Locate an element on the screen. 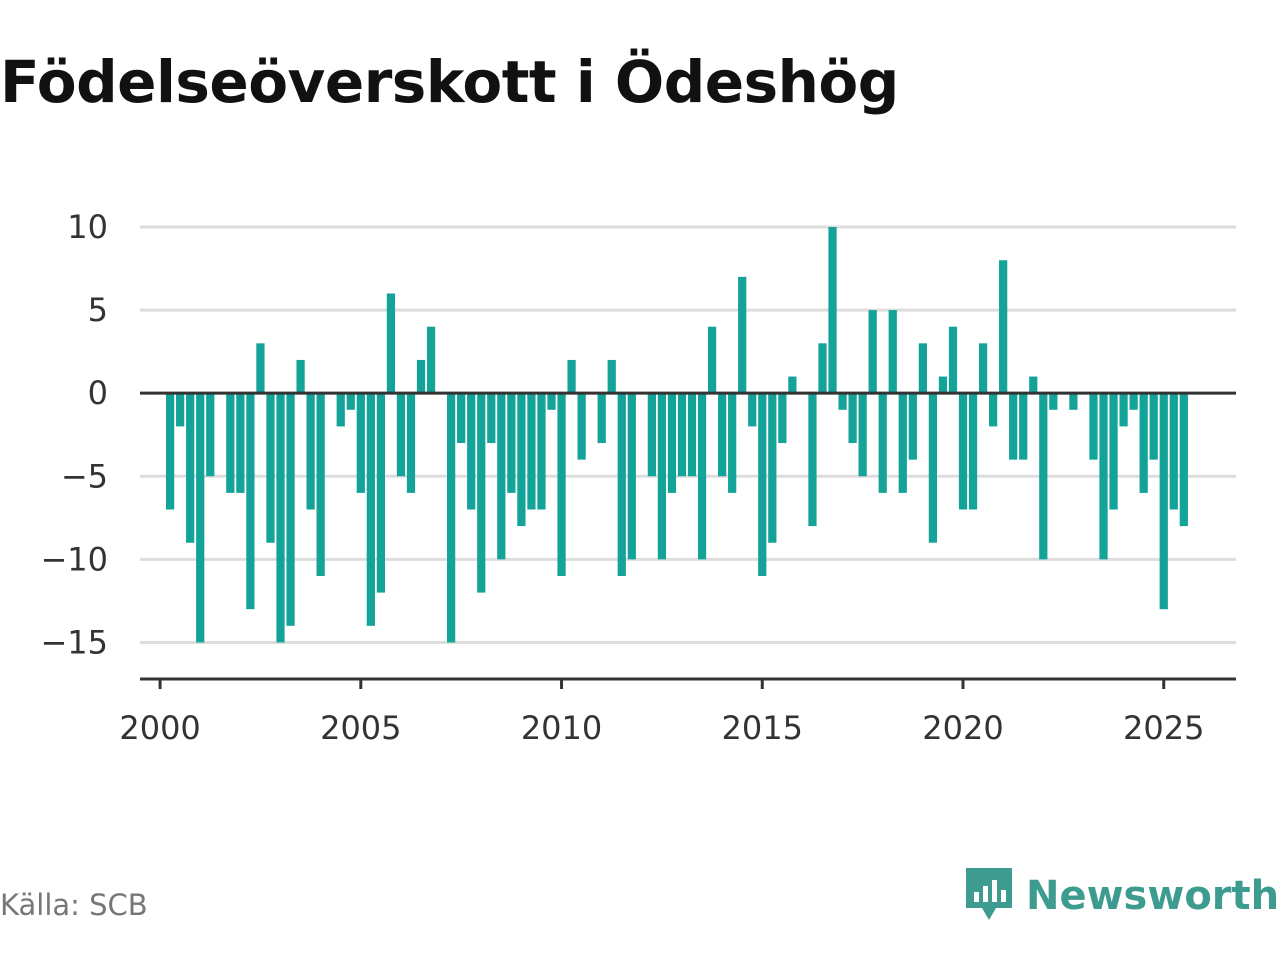 The width and height of the screenshot is (1280, 960). source-note: Källa: SCB is located at coordinates (74, 905).